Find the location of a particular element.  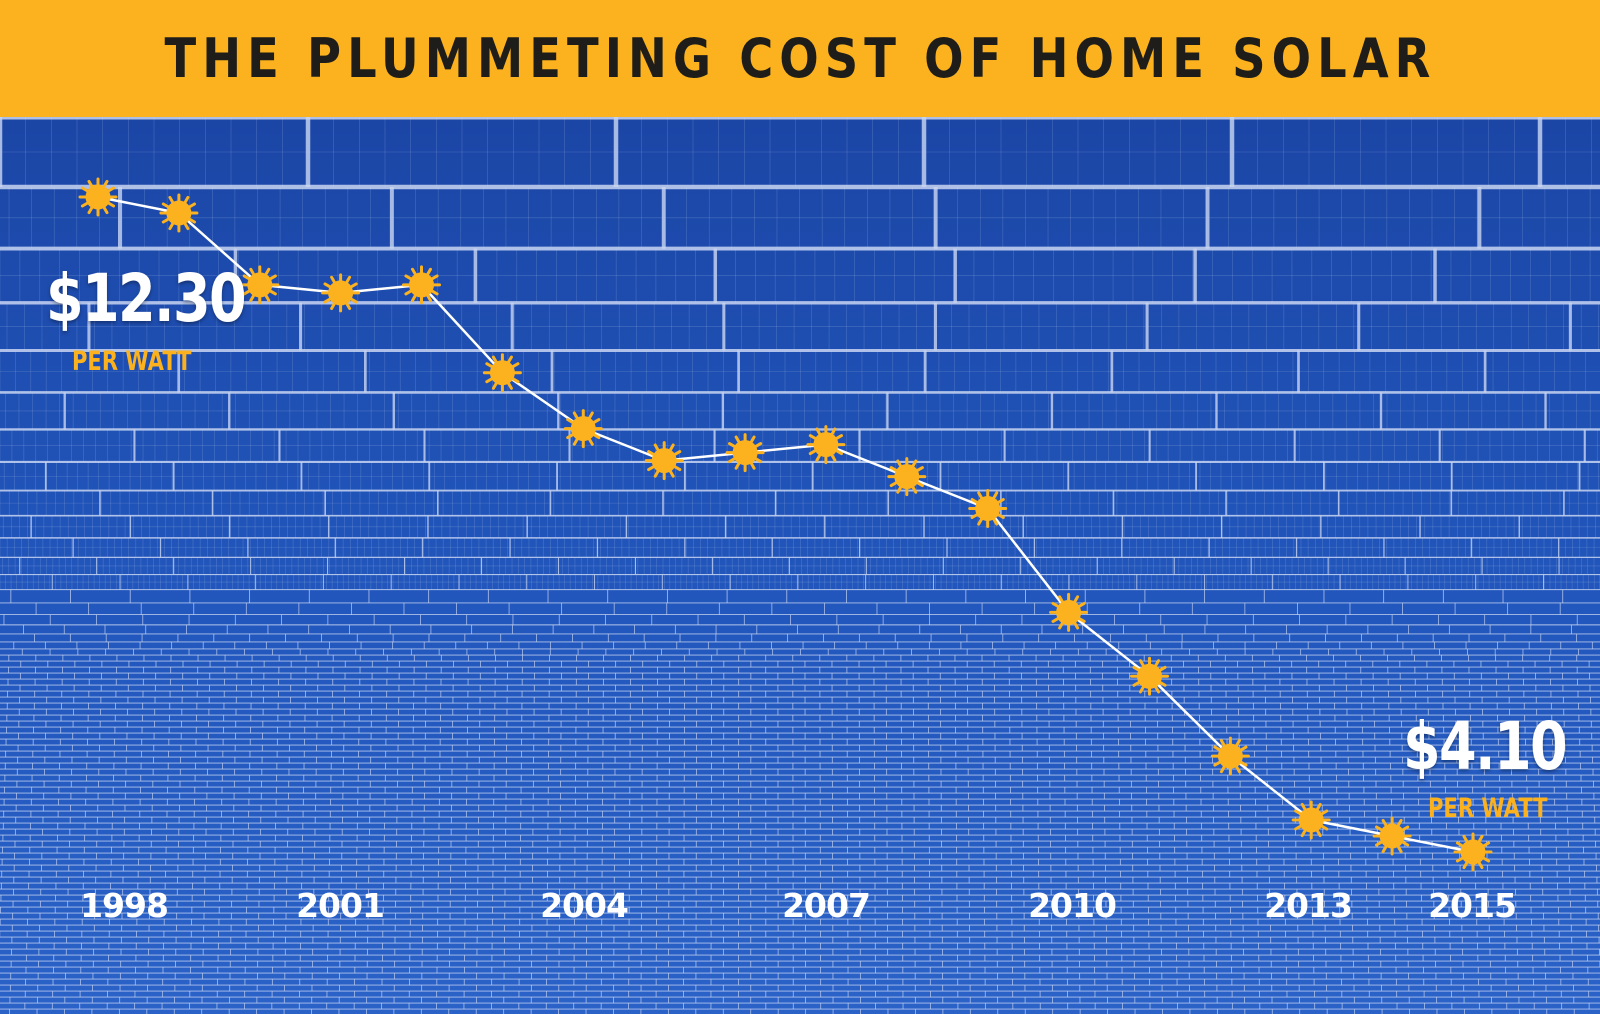

start-price-label: $12.30 is located at coordinates (146, 298).